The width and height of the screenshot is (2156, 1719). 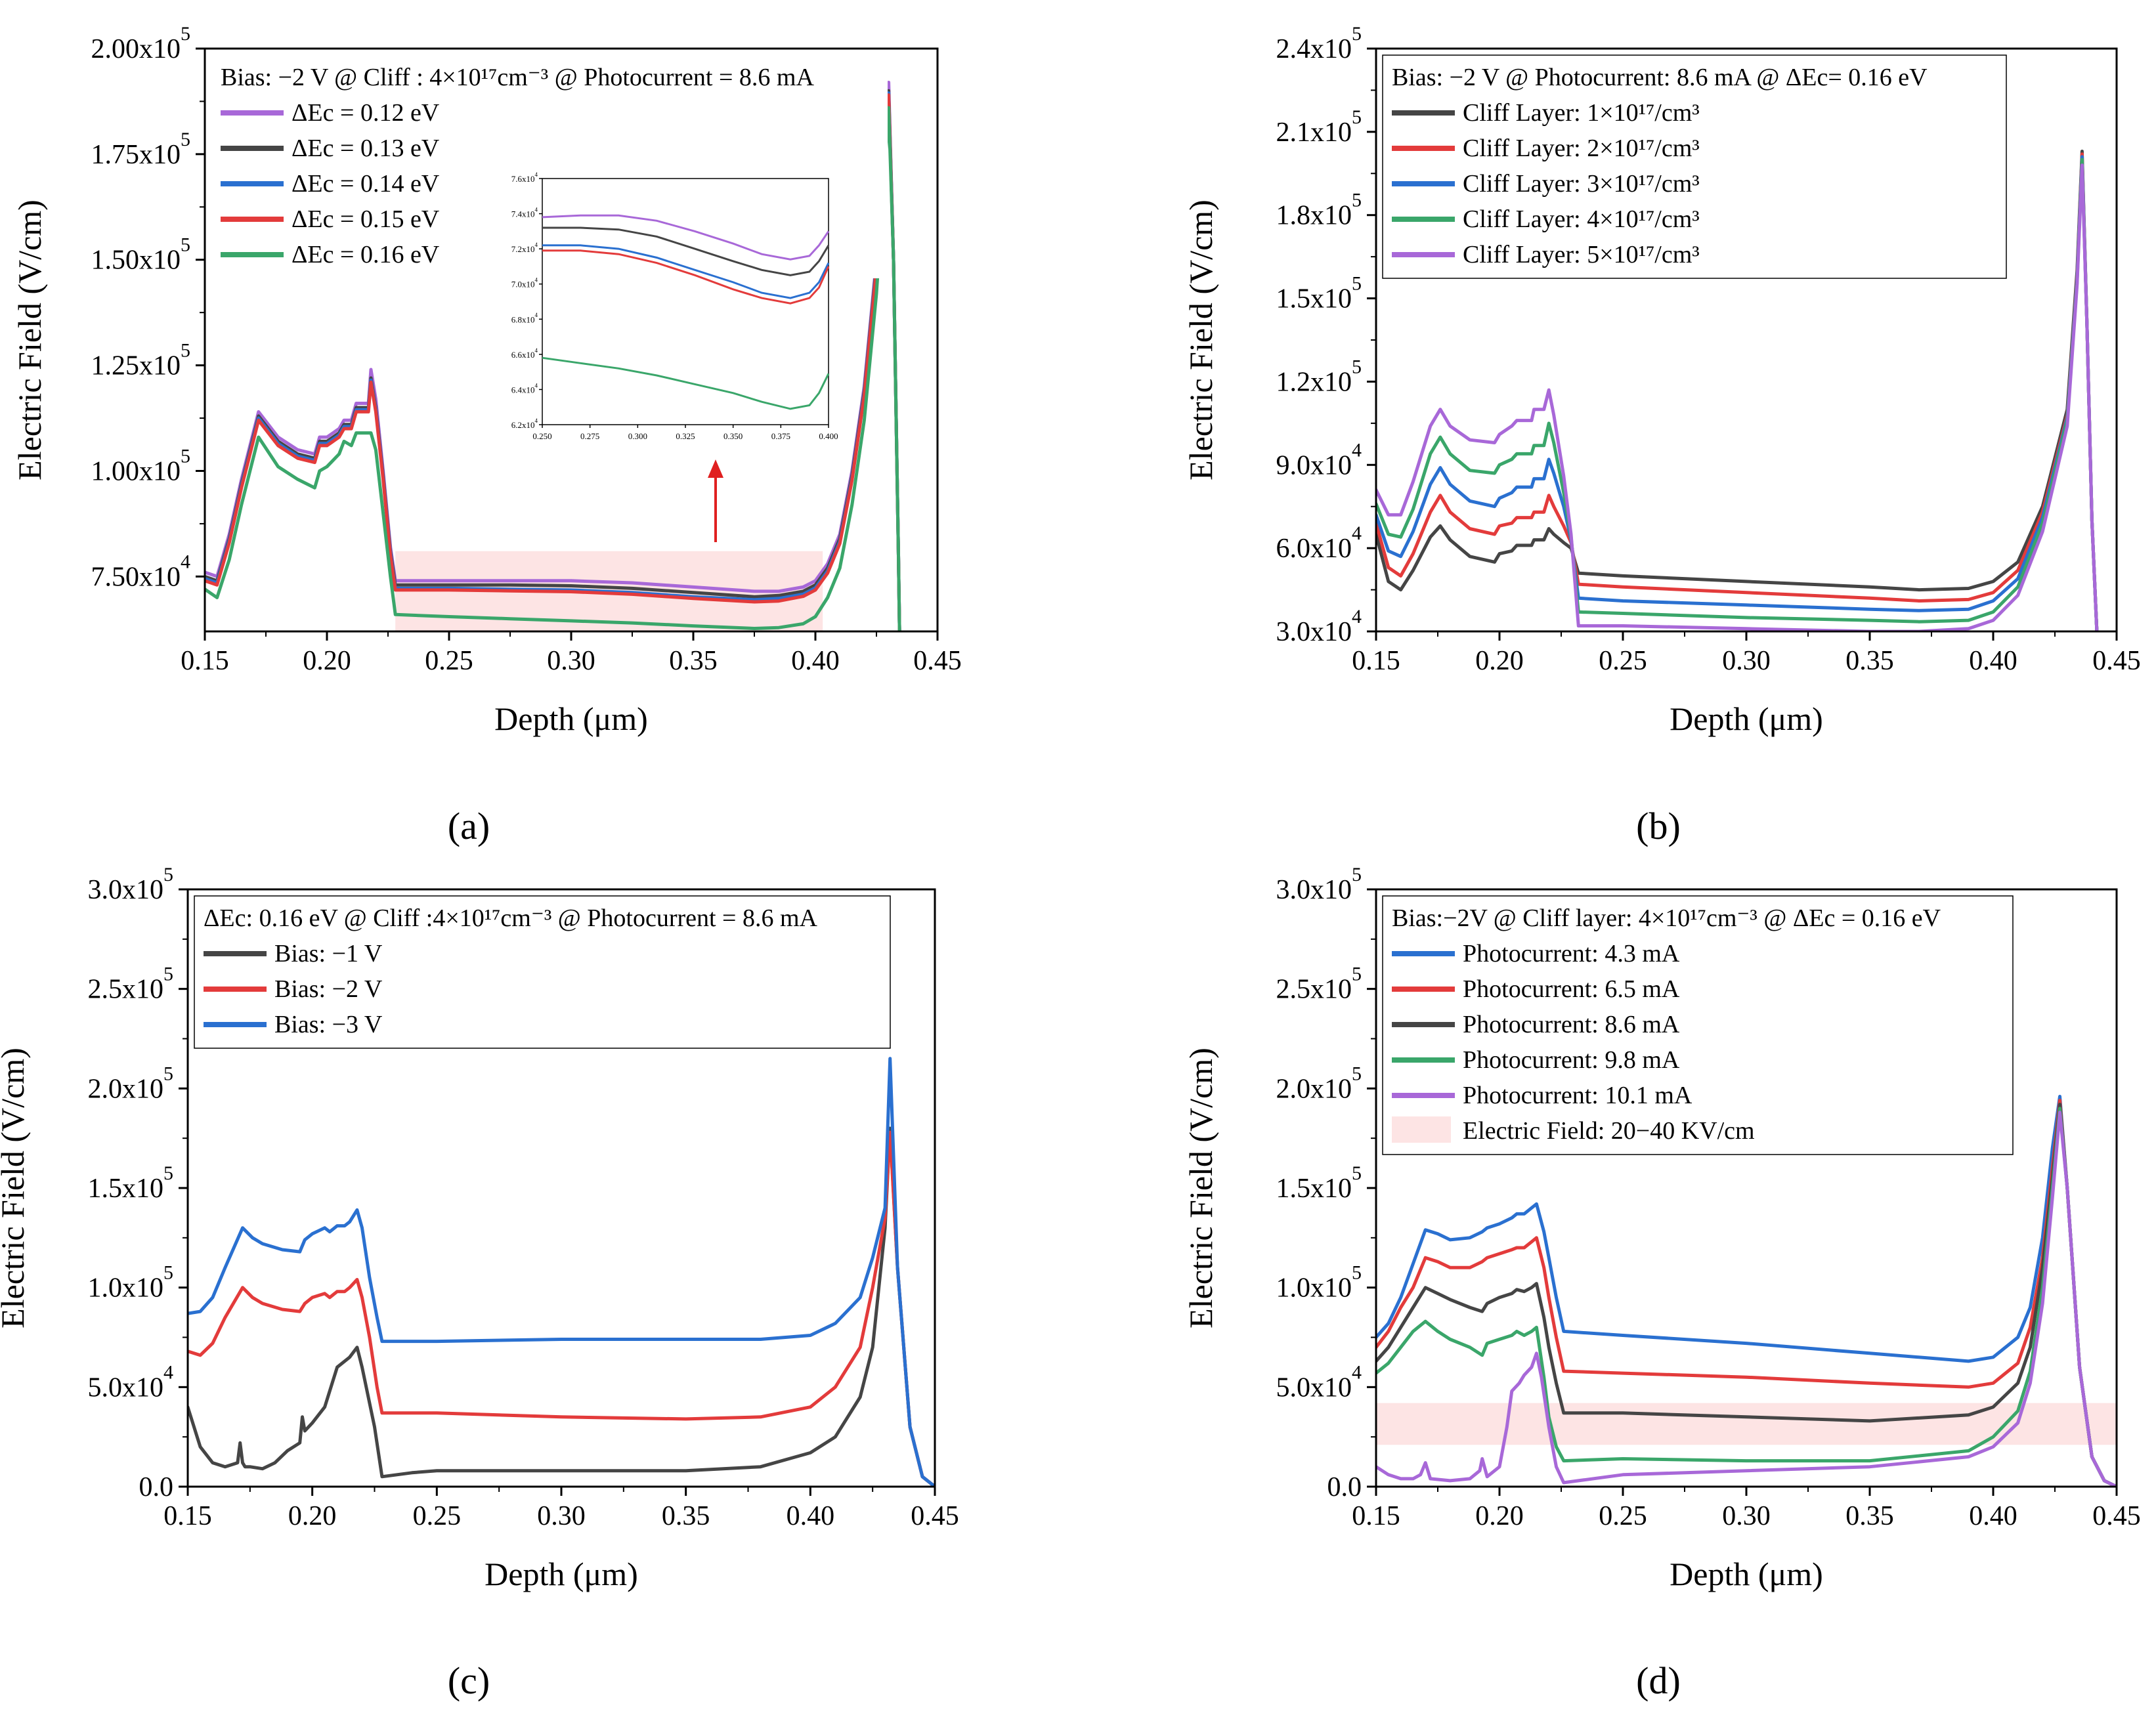 I want to click on legend-entry: Cliff Layer: 2×10¹⁷/cm³, so click(x=1582, y=148).